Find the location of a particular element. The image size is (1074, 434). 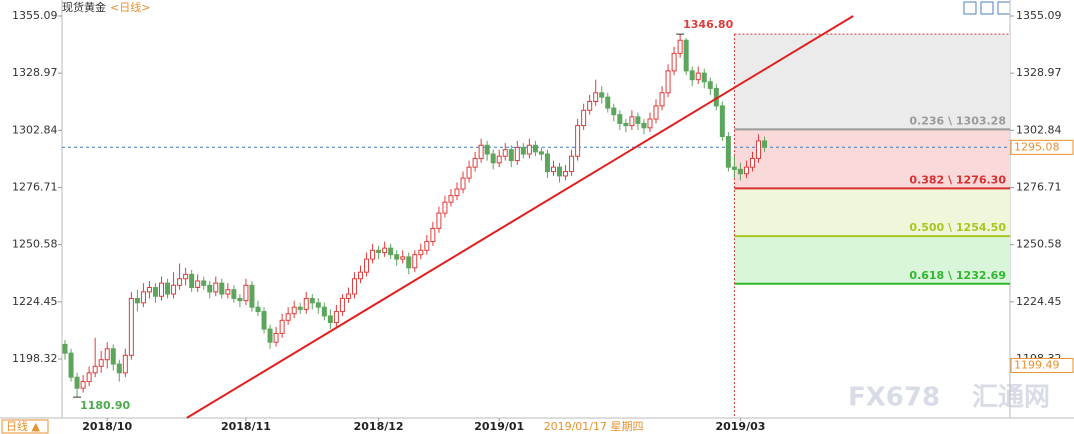

price-tag is located at coordinates (1042, 365).